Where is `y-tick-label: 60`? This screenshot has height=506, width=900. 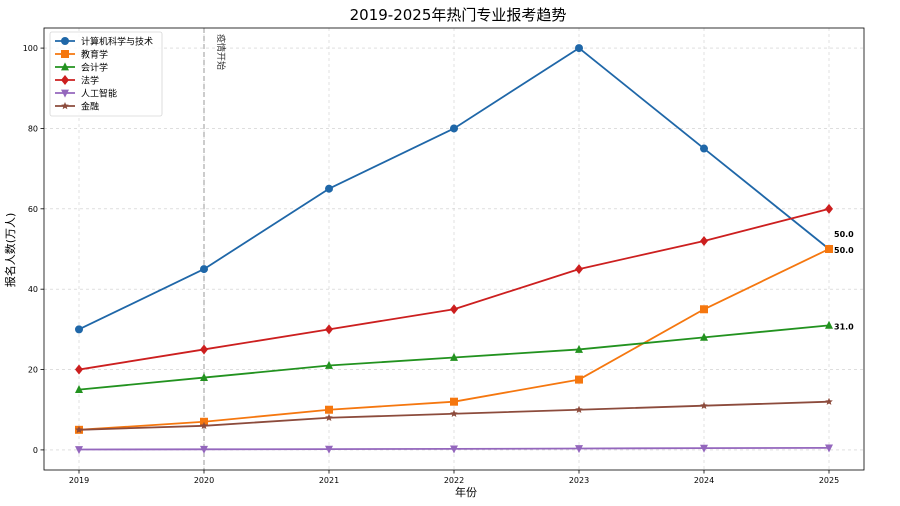 y-tick-label: 60 is located at coordinates (33, 209).